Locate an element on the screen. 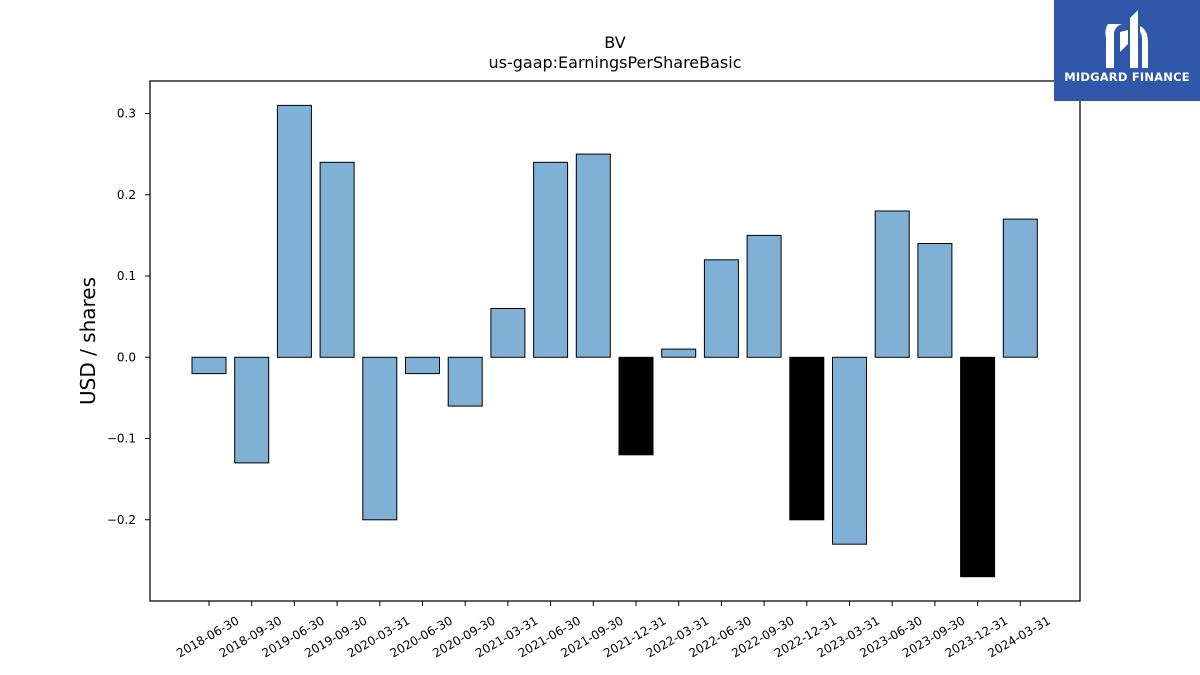 The height and width of the screenshot is (675, 1200). y-axis-ticks: −0.2 −0.1 0.0 0.1 0.2 0.3 is located at coordinates (128, 317).